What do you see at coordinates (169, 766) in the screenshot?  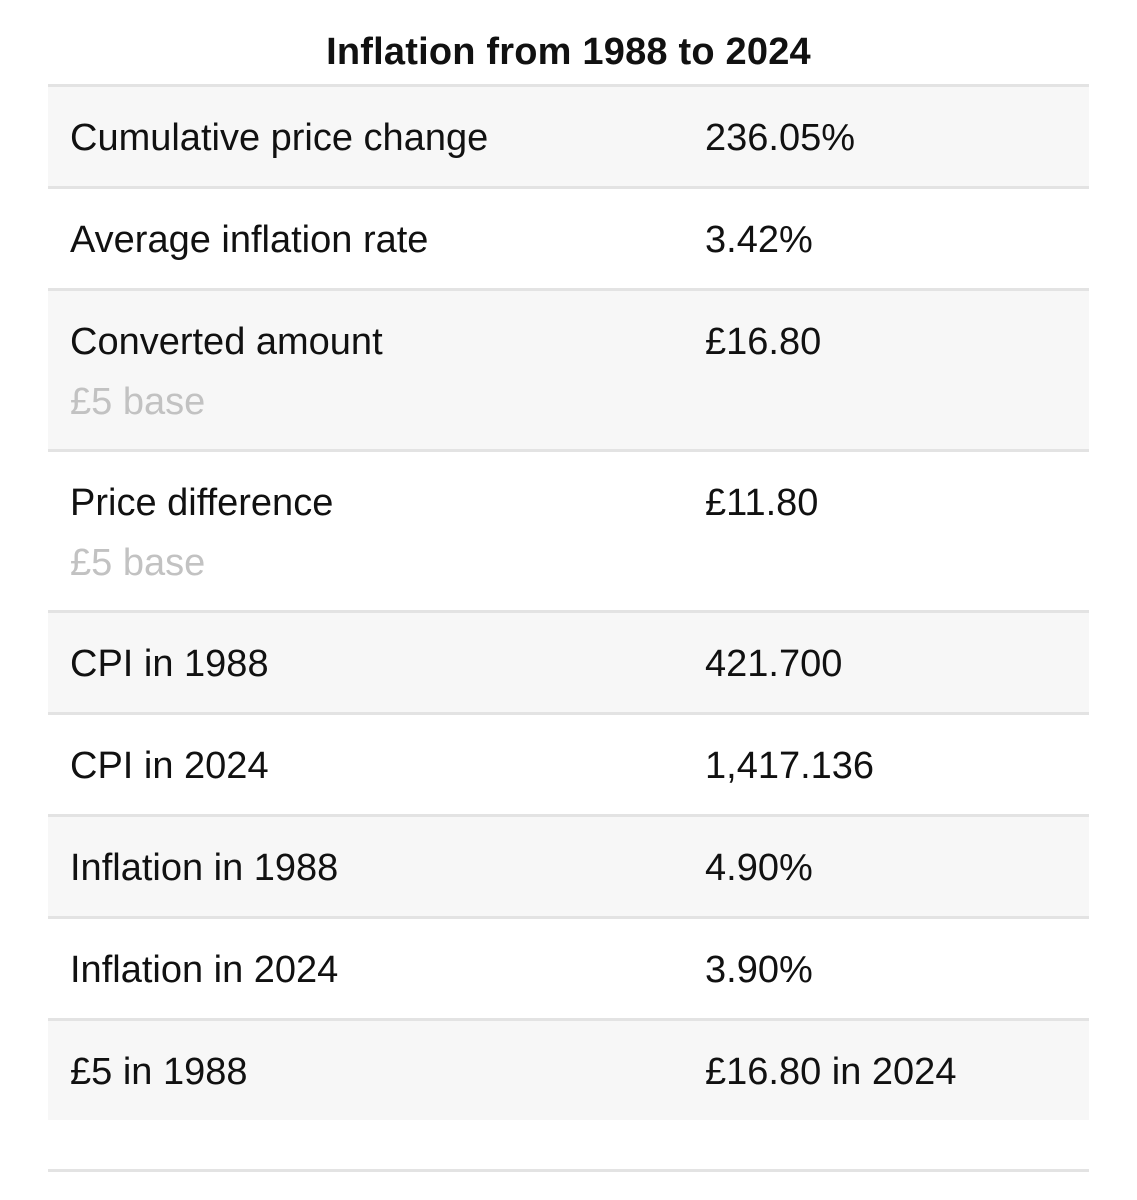 I see `row-label: CPI in 2024` at bounding box center [169, 766].